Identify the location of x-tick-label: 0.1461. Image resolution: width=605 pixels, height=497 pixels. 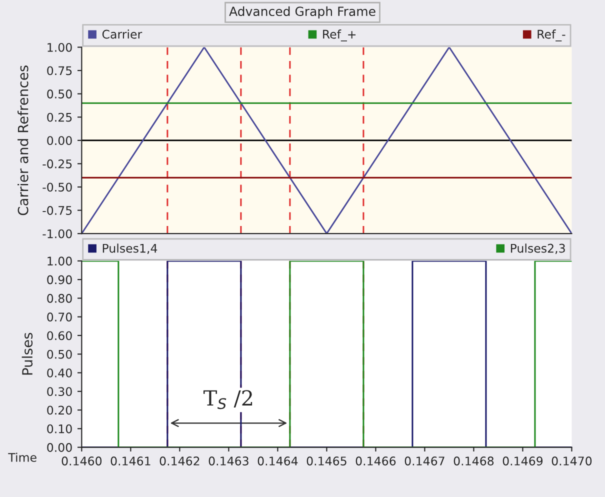
(130, 461).